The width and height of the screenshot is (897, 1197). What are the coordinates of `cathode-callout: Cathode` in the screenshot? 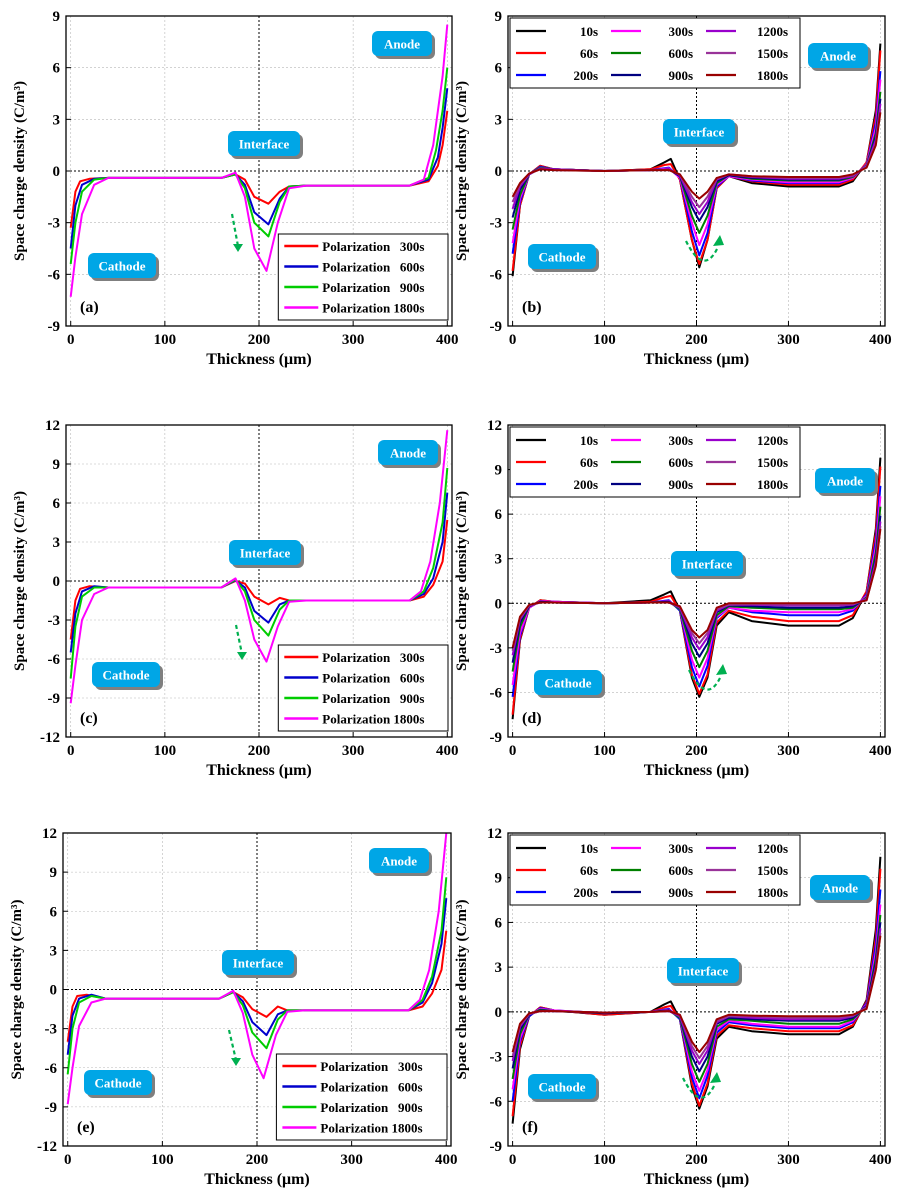 It's located at (563, 258).